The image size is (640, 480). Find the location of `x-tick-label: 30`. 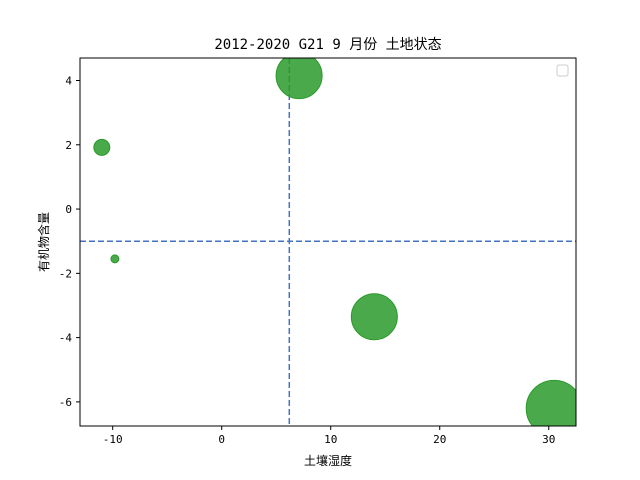

x-tick-label: 30 is located at coordinates (548, 439).